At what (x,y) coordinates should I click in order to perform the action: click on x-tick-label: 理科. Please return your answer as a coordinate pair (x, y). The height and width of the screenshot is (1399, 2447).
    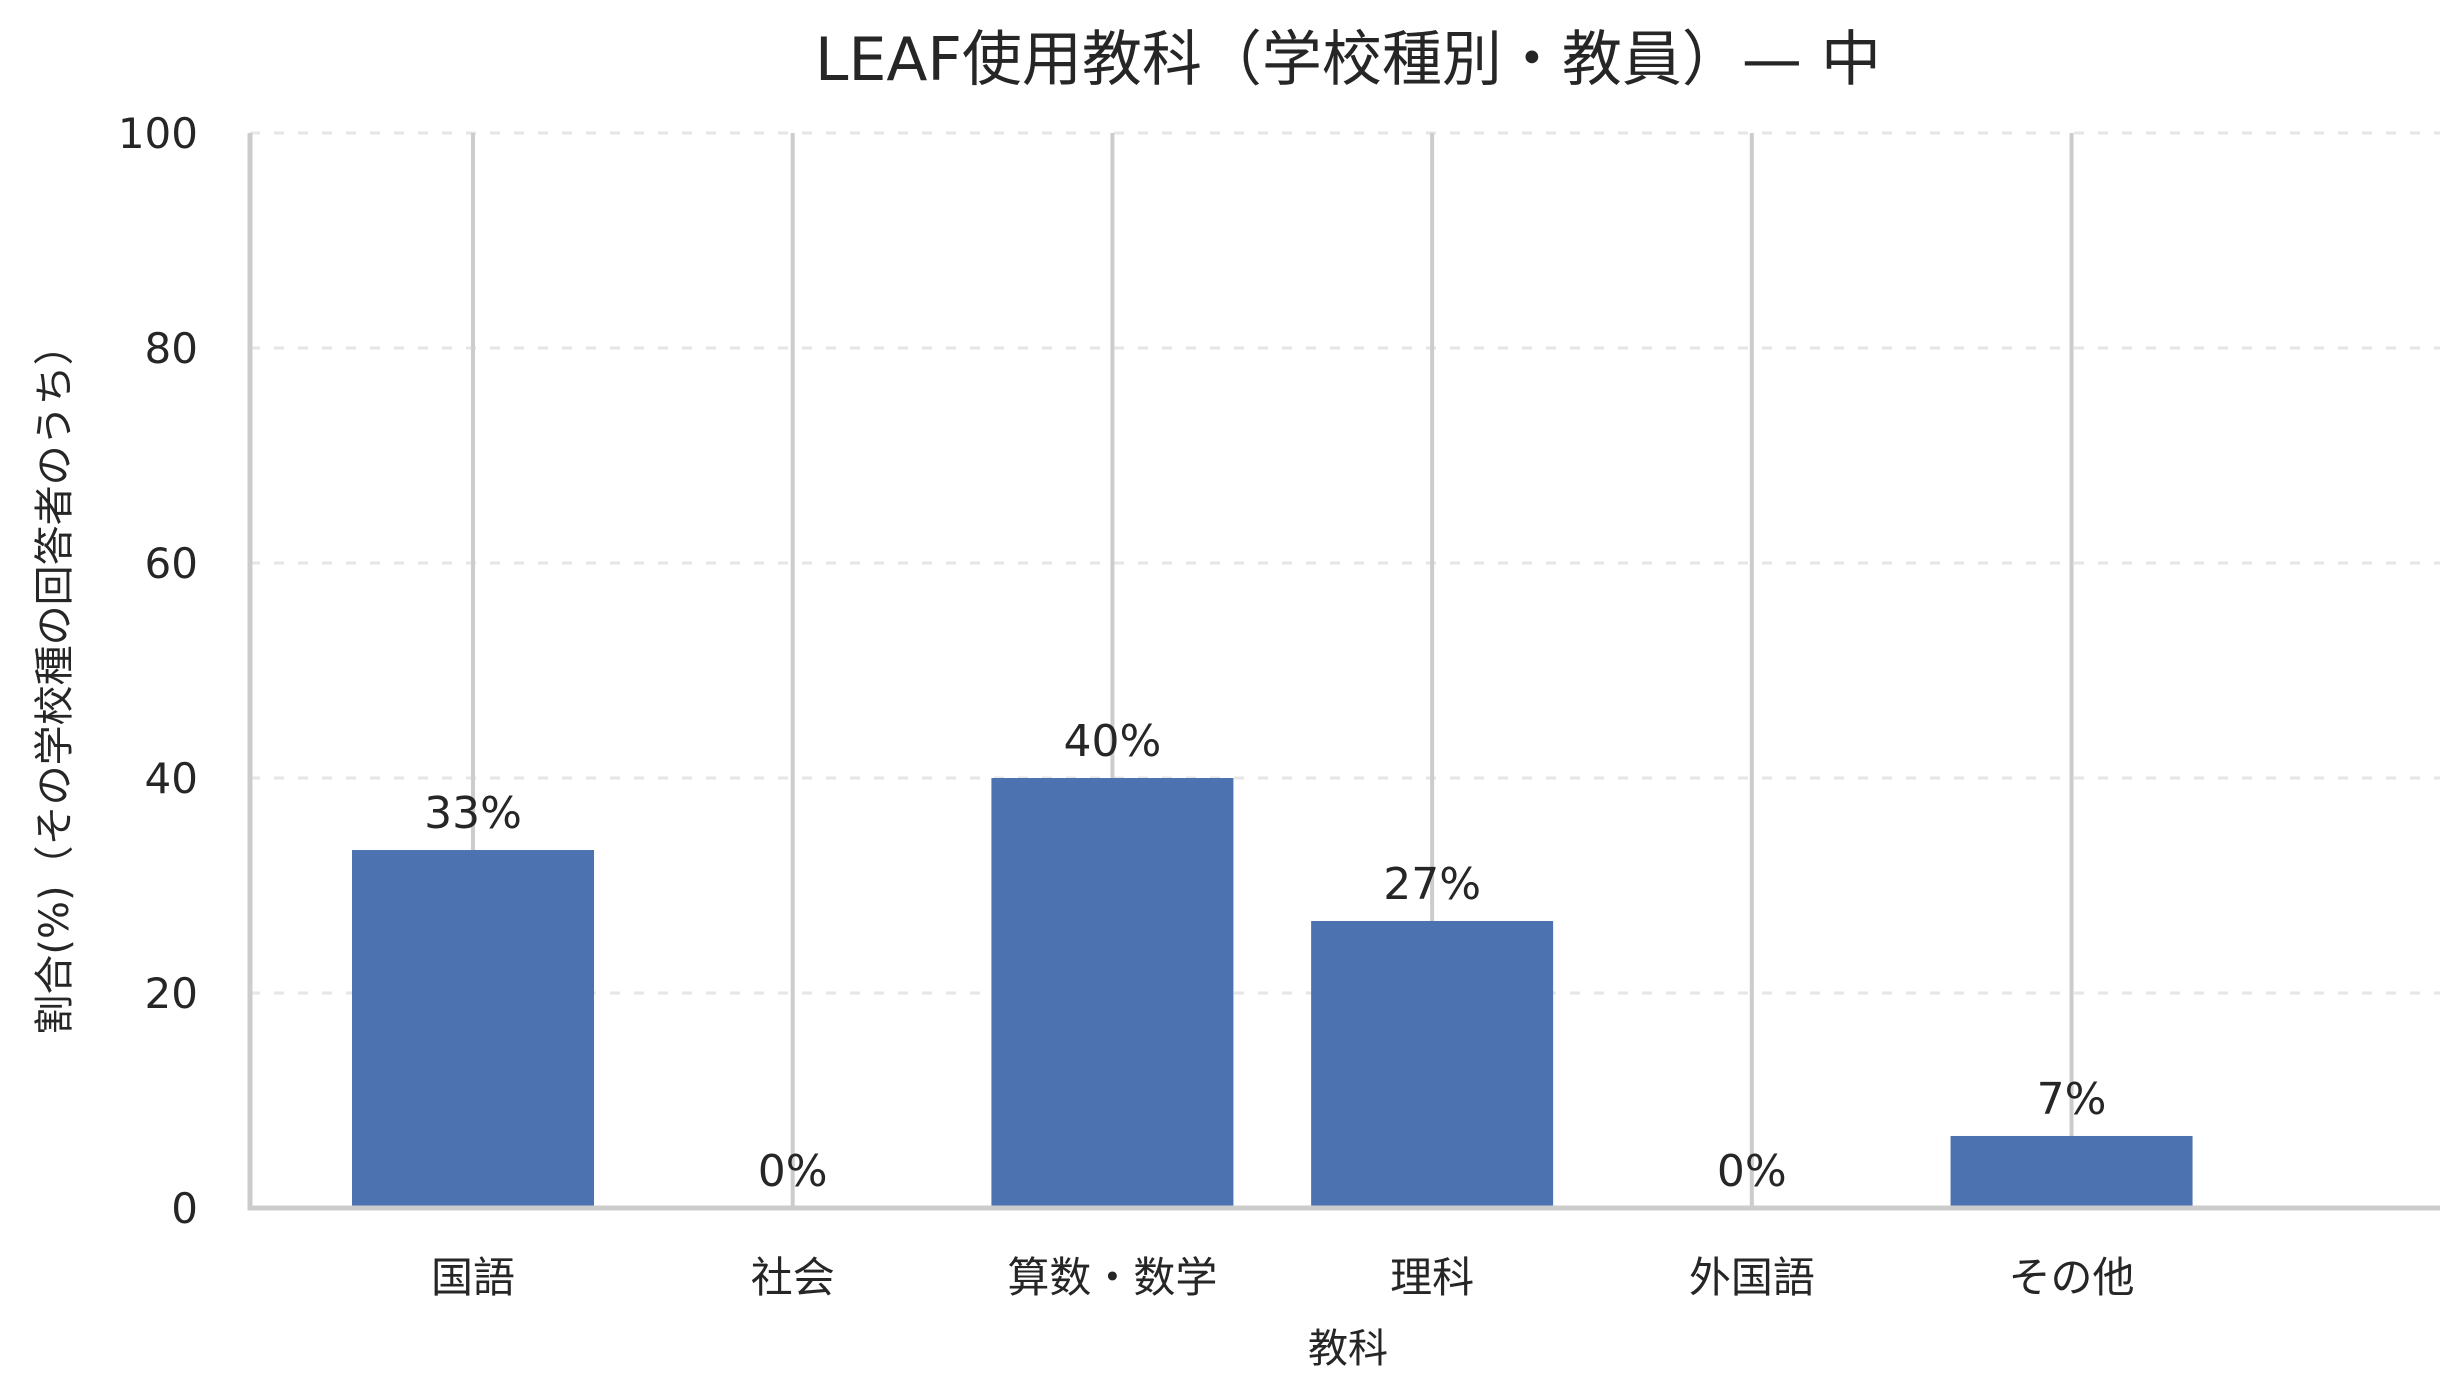
    Looking at the image, I should click on (1432, 1277).